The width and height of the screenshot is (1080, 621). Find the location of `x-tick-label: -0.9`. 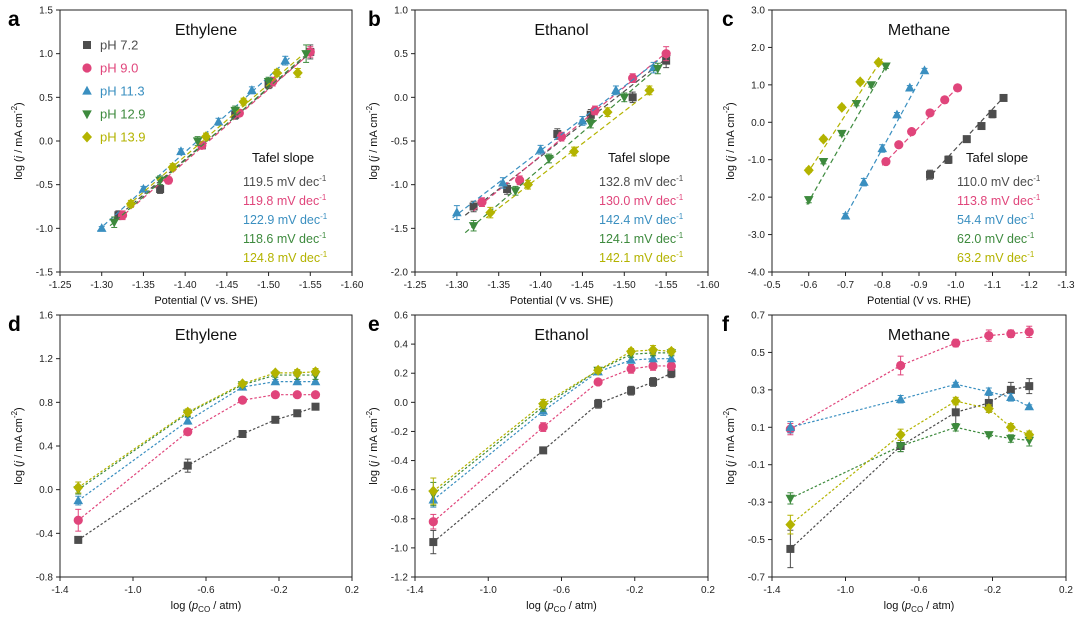

x-tick-label: -0.9 is located at coordinates (919, 285).